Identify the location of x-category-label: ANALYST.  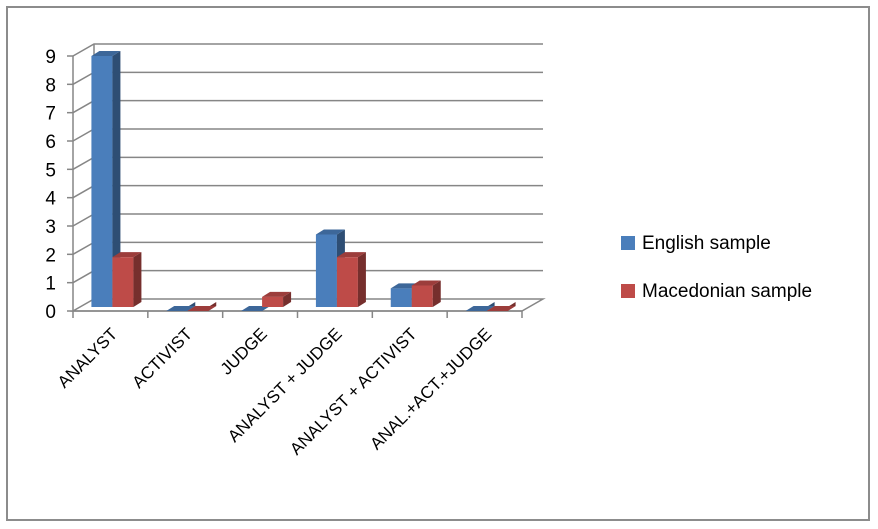
(87, 357).